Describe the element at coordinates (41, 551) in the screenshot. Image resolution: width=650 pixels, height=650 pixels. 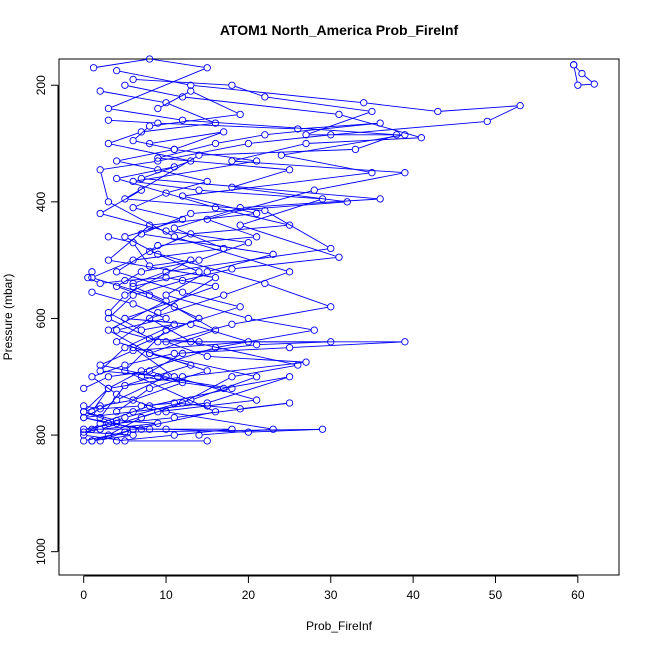
I see `y-tick-label: 1000` at that location.